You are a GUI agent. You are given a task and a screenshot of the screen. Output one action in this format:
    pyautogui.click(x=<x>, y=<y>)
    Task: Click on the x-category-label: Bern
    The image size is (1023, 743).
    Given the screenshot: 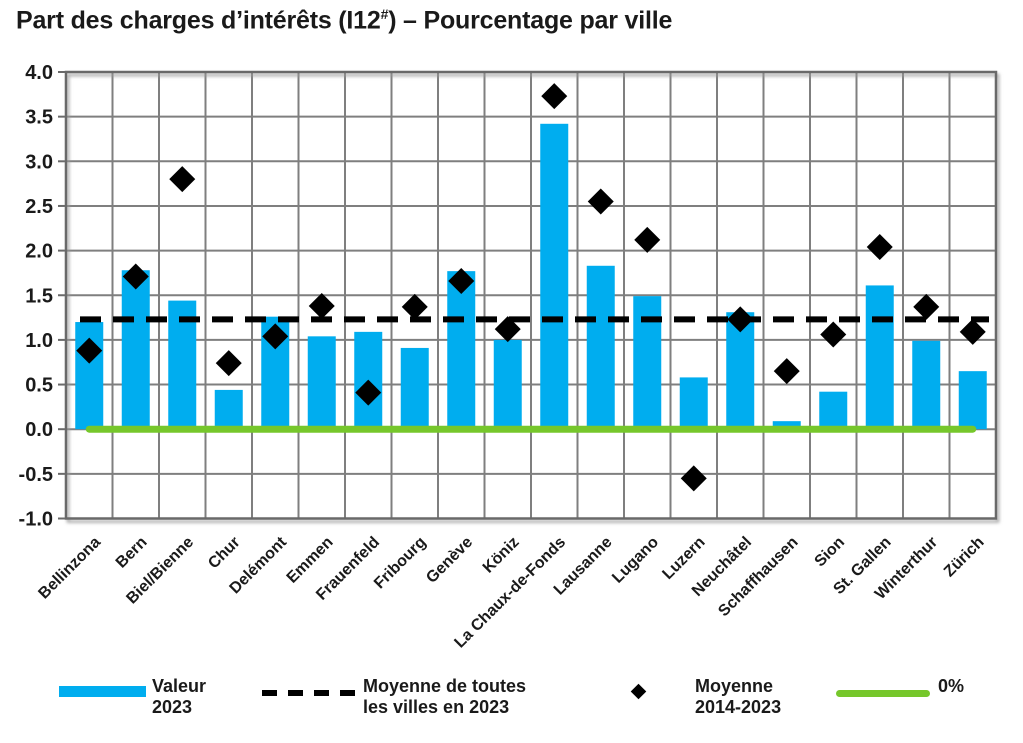 What is the action you would take?
    pyautogui.click(x=132, y=553)
    